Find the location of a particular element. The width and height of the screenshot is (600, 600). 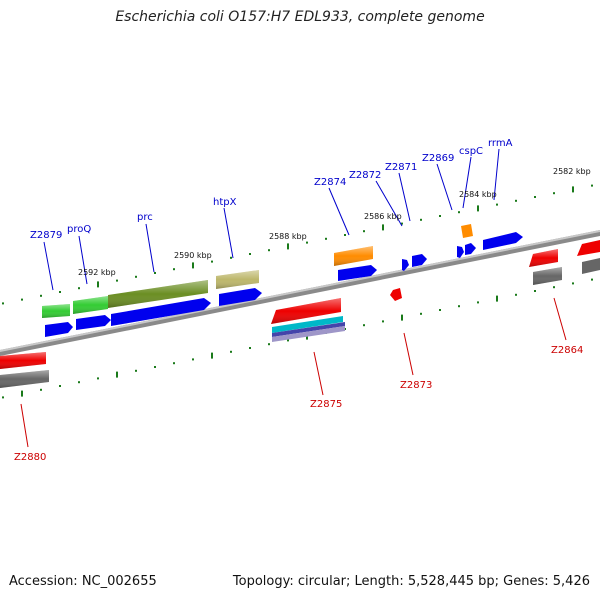

label-z2880: Z2880 is located at coordinates (30, 457).